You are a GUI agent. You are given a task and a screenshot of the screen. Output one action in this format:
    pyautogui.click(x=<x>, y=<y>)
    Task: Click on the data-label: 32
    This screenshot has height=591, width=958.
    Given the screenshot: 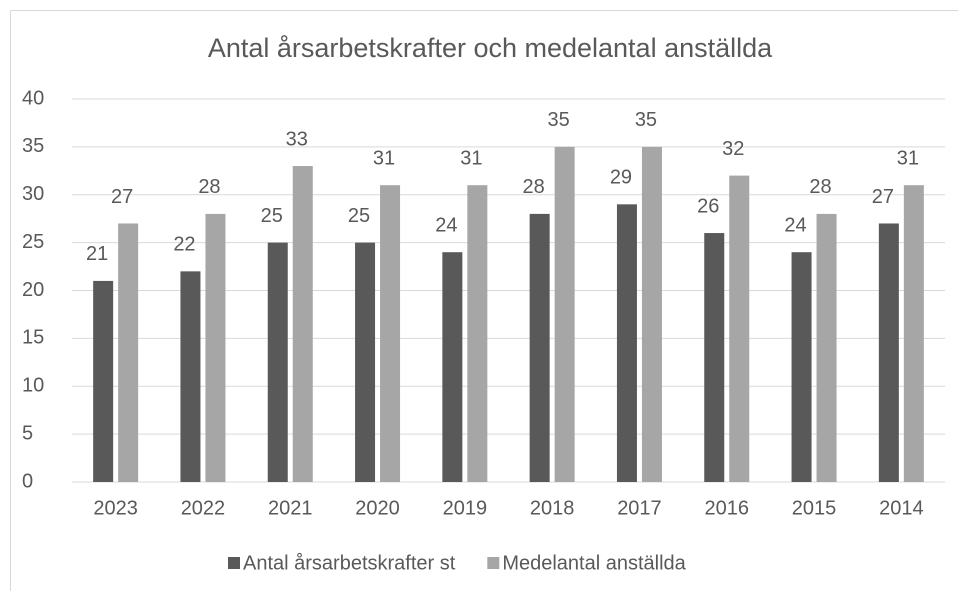 What is the action you would take?
    pyautogui.click(x=733, y=149)
    